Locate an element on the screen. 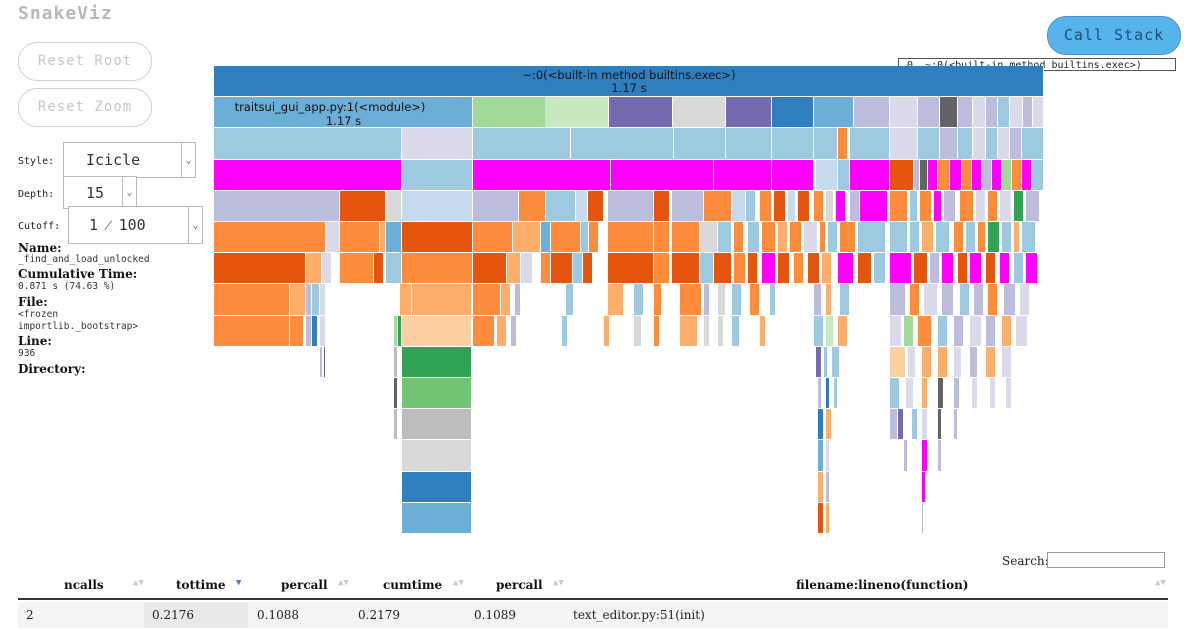  sort-desc-icon: ▼ is located at coordinates (239, 583).